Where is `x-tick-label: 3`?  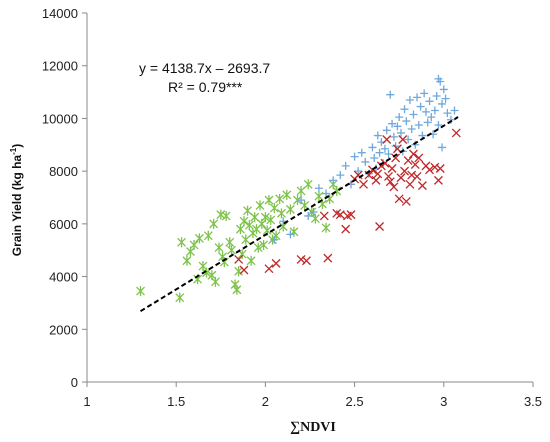
x-tick-label: 3 is located at coordinates (443, 401).